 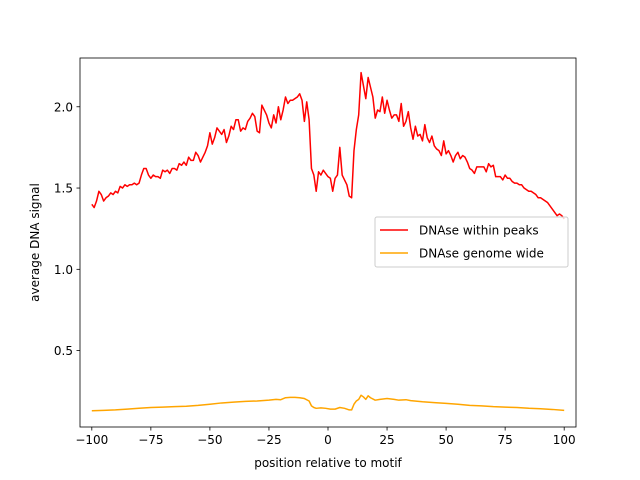 What do you see at coordinates (445, 440) in the screenshot?
I see `x-tick-label: 50` at bounding box center [445, 440].